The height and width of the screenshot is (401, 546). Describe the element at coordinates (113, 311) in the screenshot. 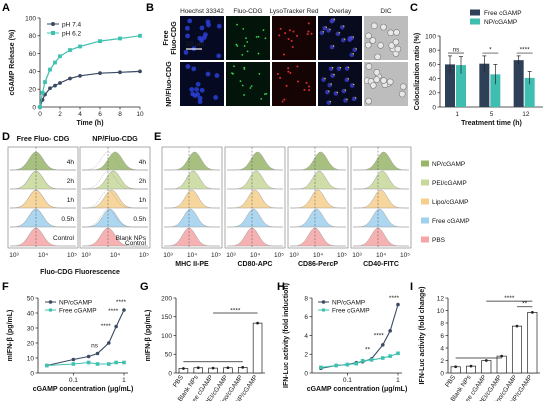

I see `F-sig-label: ****` at that location.